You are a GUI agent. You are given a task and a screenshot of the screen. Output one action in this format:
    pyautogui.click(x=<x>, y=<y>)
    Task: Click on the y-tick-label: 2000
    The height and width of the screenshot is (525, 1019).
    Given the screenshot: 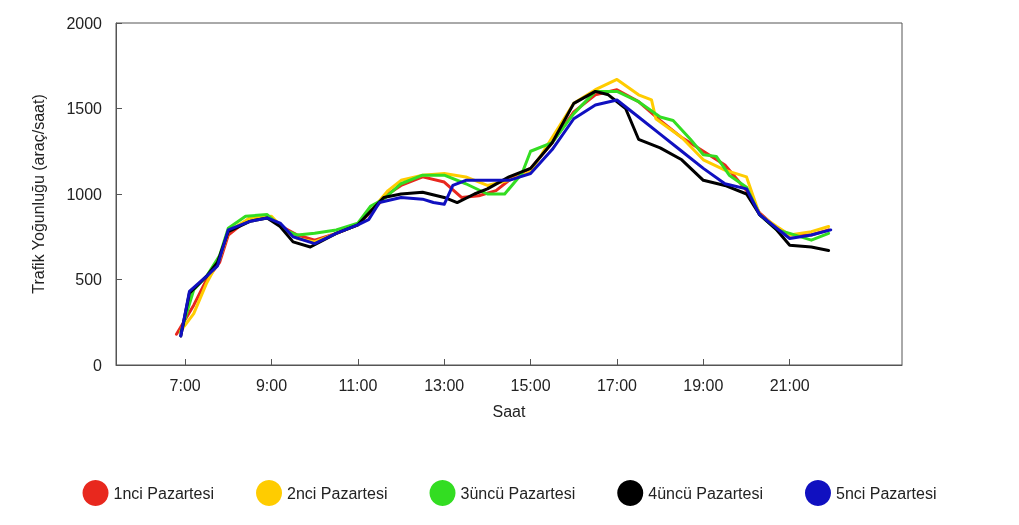 What is the action you would take?
    pyautogui.click(x=84, y=23)
    